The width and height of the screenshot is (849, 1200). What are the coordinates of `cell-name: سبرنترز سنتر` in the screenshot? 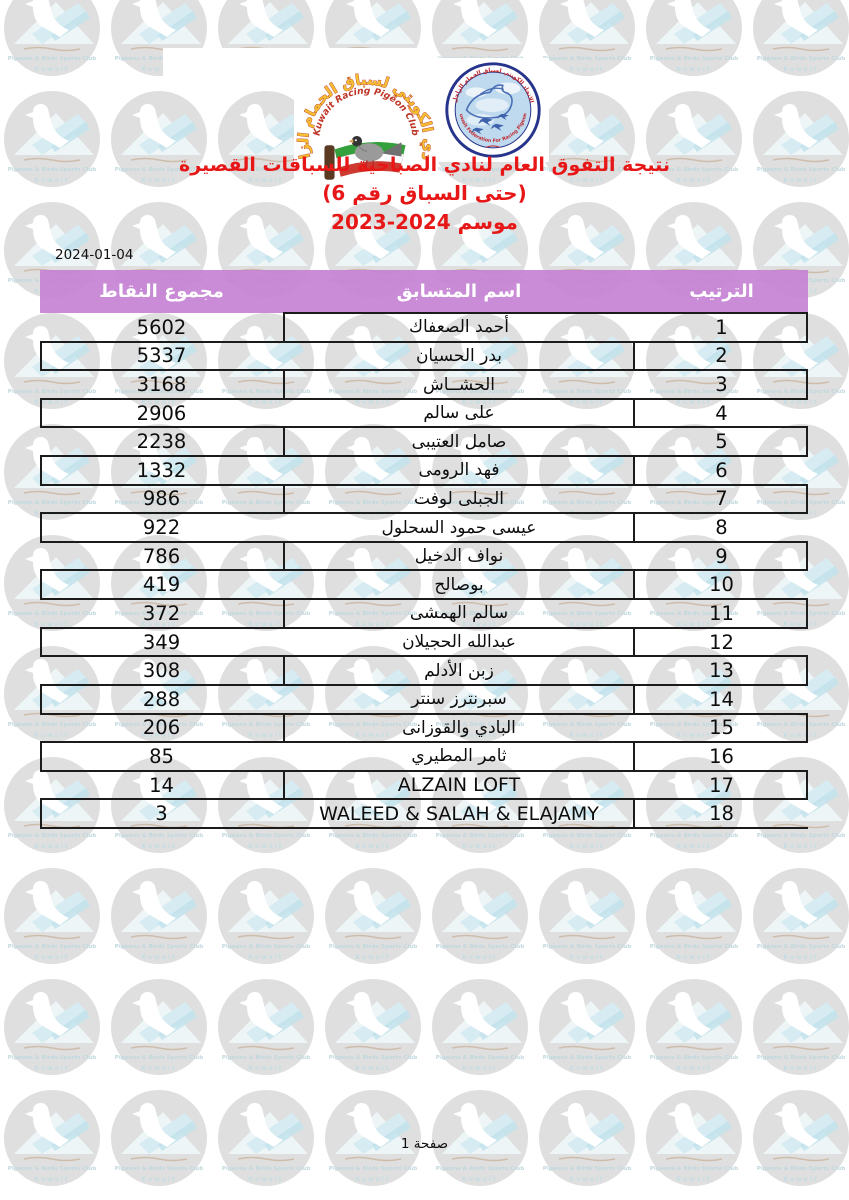 It's located at (459, 699).